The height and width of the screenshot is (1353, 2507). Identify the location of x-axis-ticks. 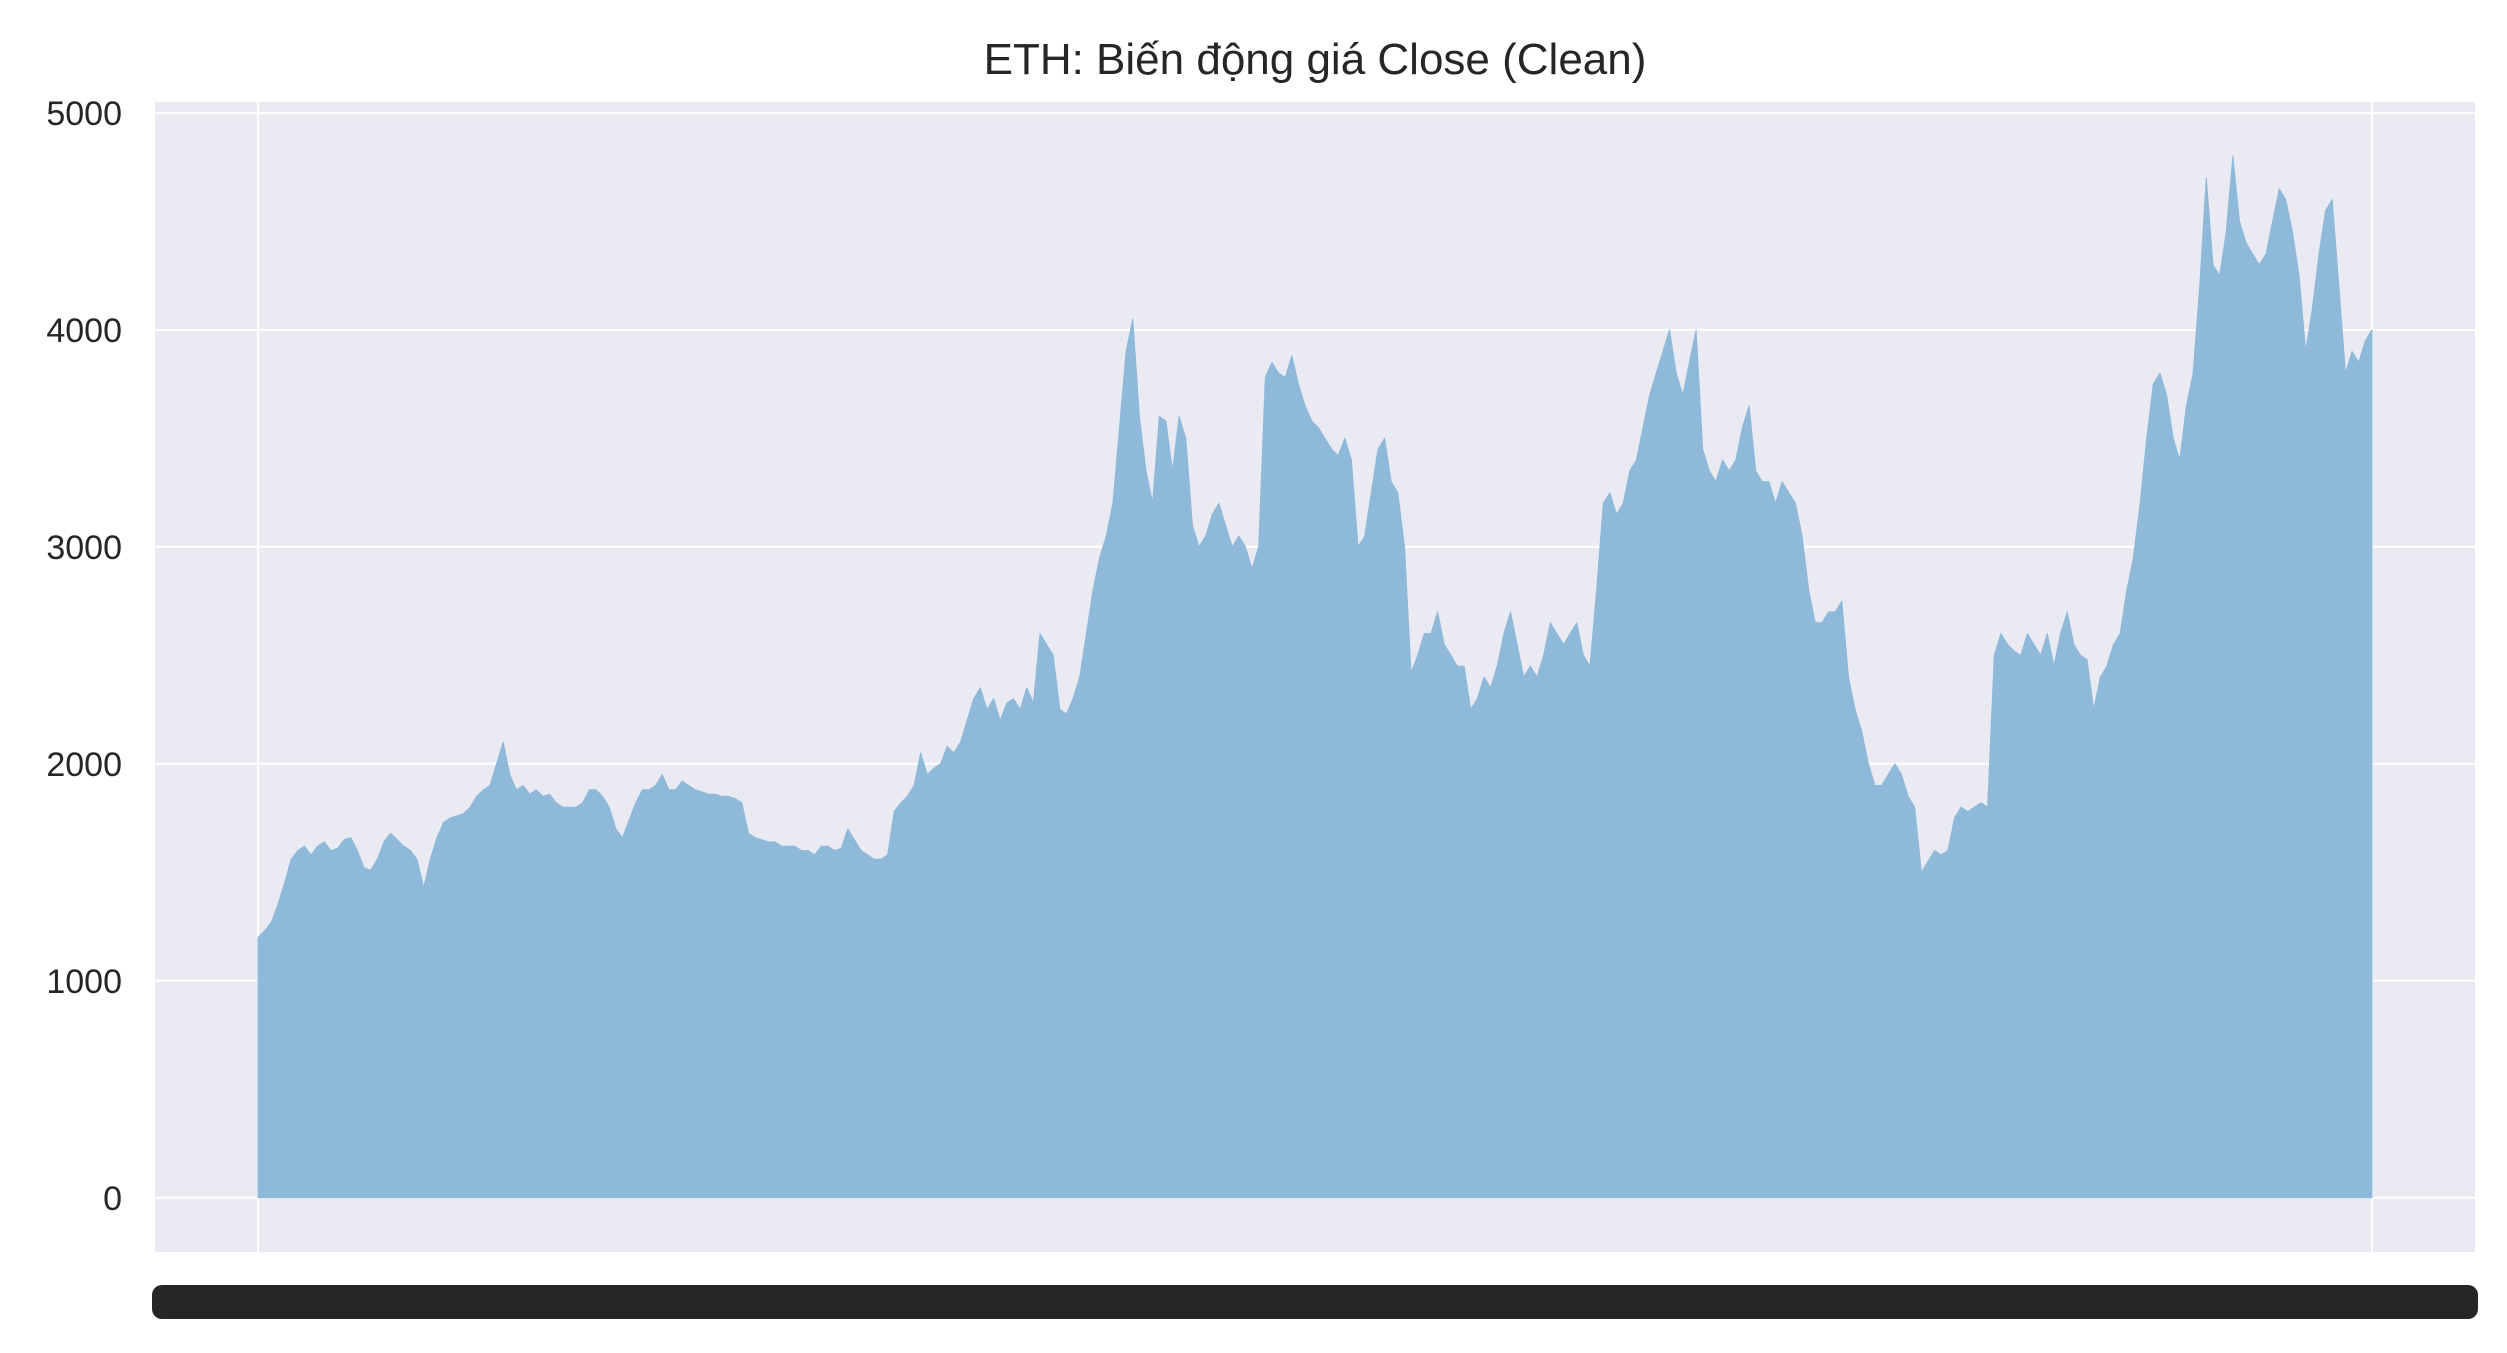
(1315, 1302).